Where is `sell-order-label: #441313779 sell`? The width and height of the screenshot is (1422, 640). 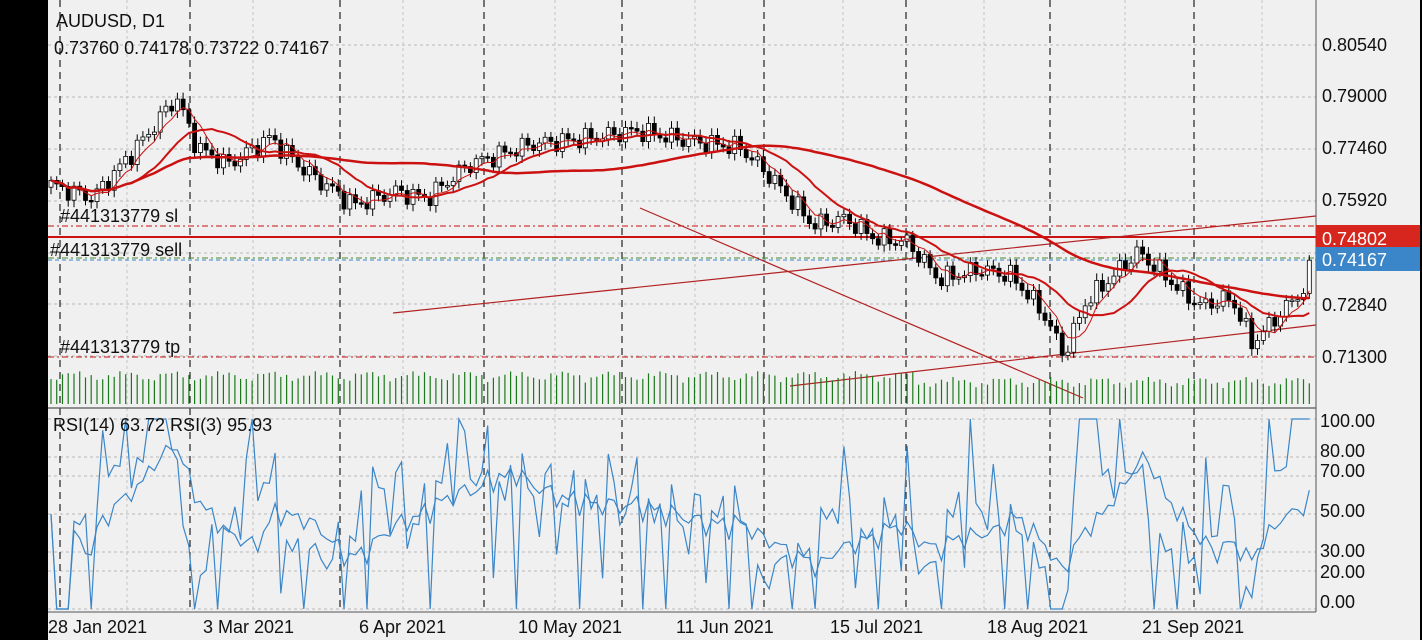
sell-order-label: #441313779 sell is located at coordinates (116, 250).